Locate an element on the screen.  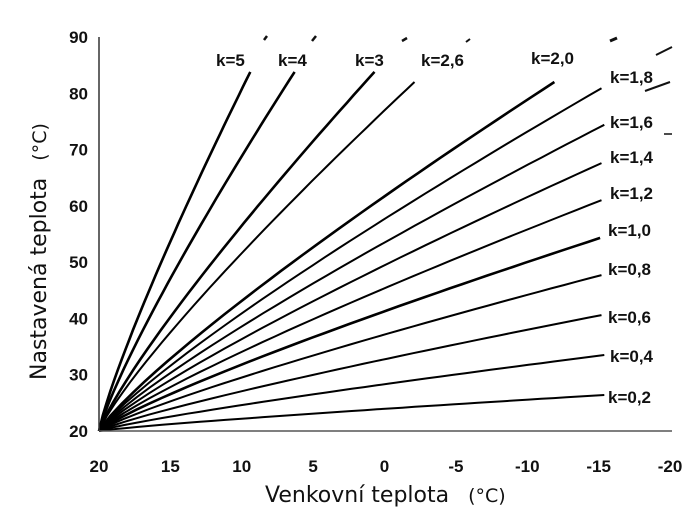
y-tick-label: 90 is located at coordinates (78, 37).